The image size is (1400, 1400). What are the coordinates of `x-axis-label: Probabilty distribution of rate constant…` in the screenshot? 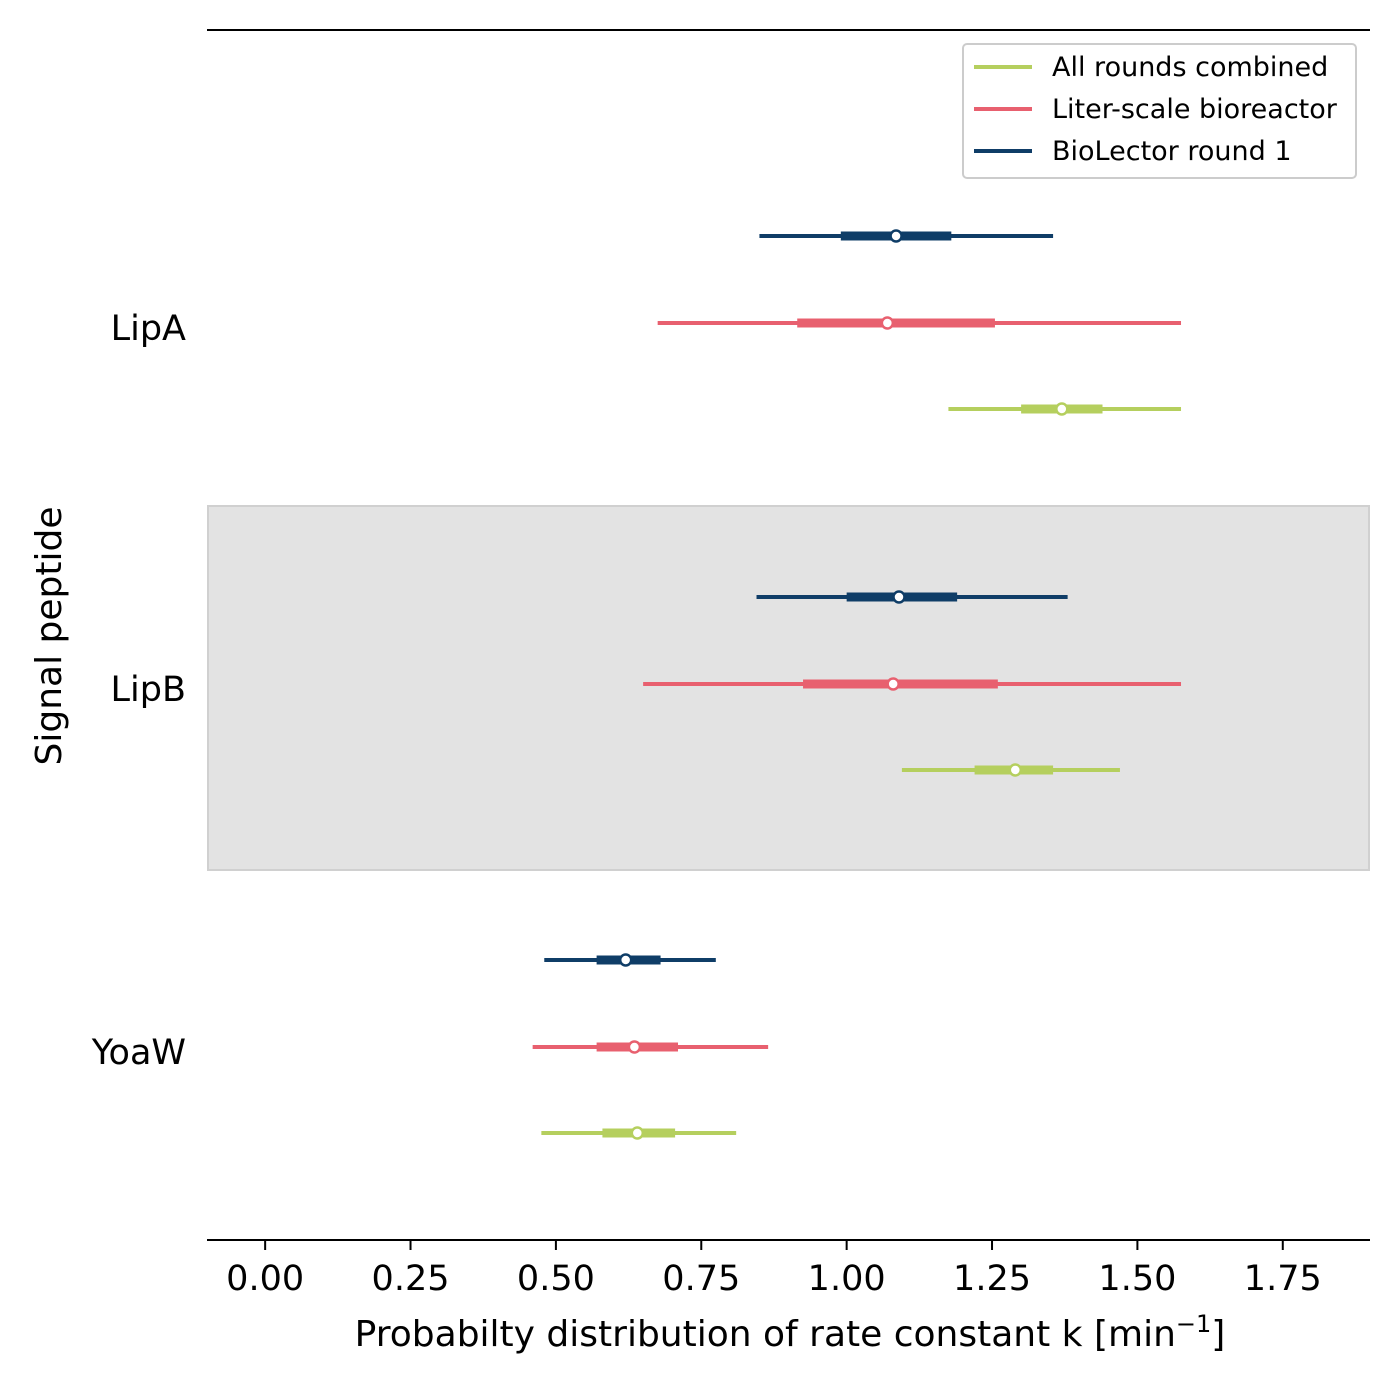 It's located at (790, 1332).